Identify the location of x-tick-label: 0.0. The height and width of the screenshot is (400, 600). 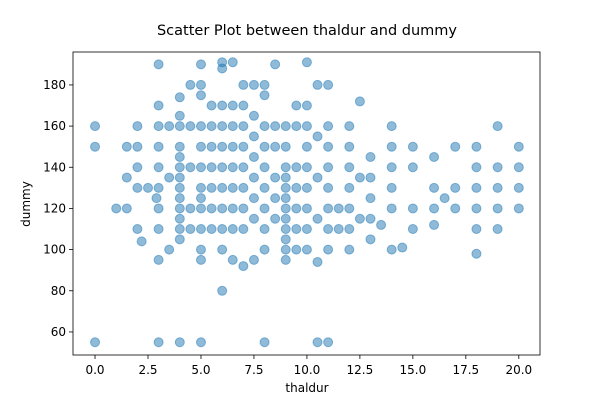
(94, 370).